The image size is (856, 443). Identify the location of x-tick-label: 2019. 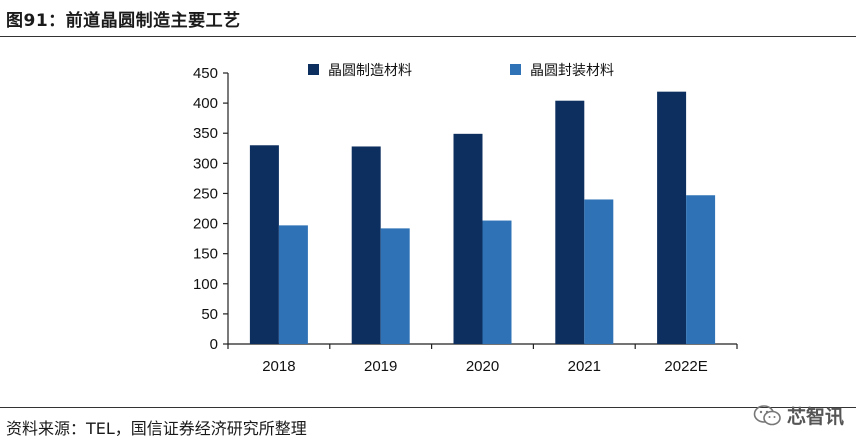
(380, 366).